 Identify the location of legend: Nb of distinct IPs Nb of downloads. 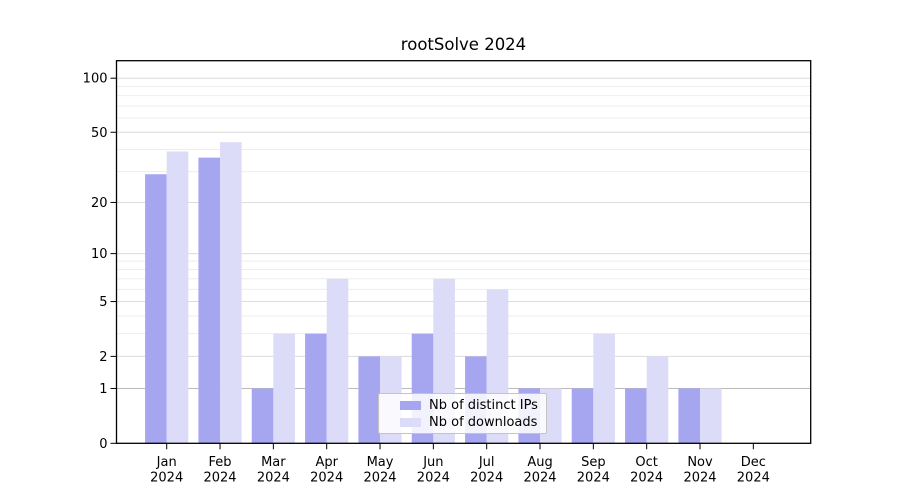
(462, 413).